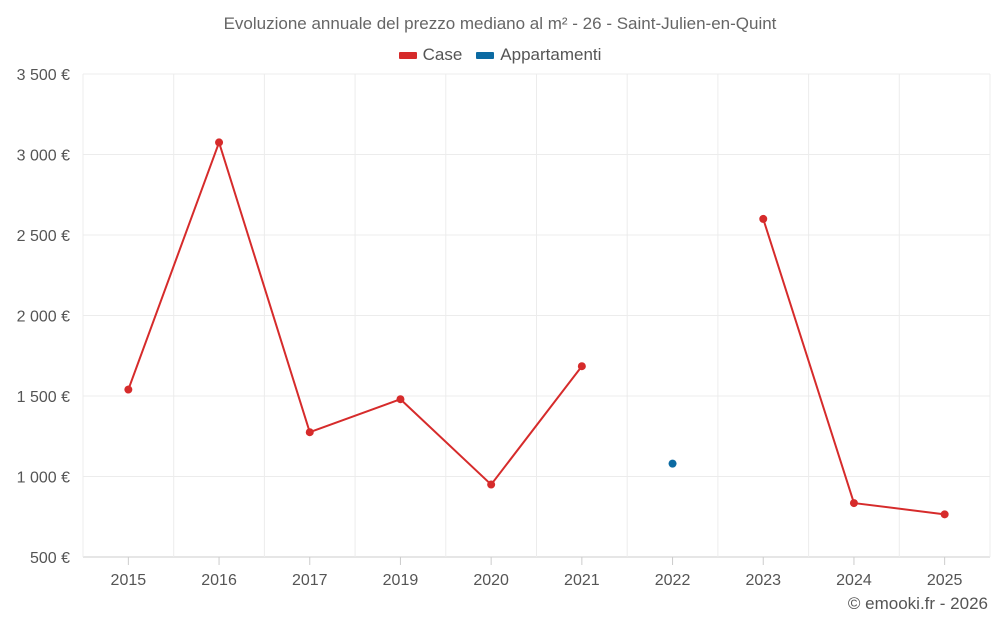 The width and height of the screenshot is (1000, 625). I want to click on y-tick-label: 1 500 €, so click(43, 397).